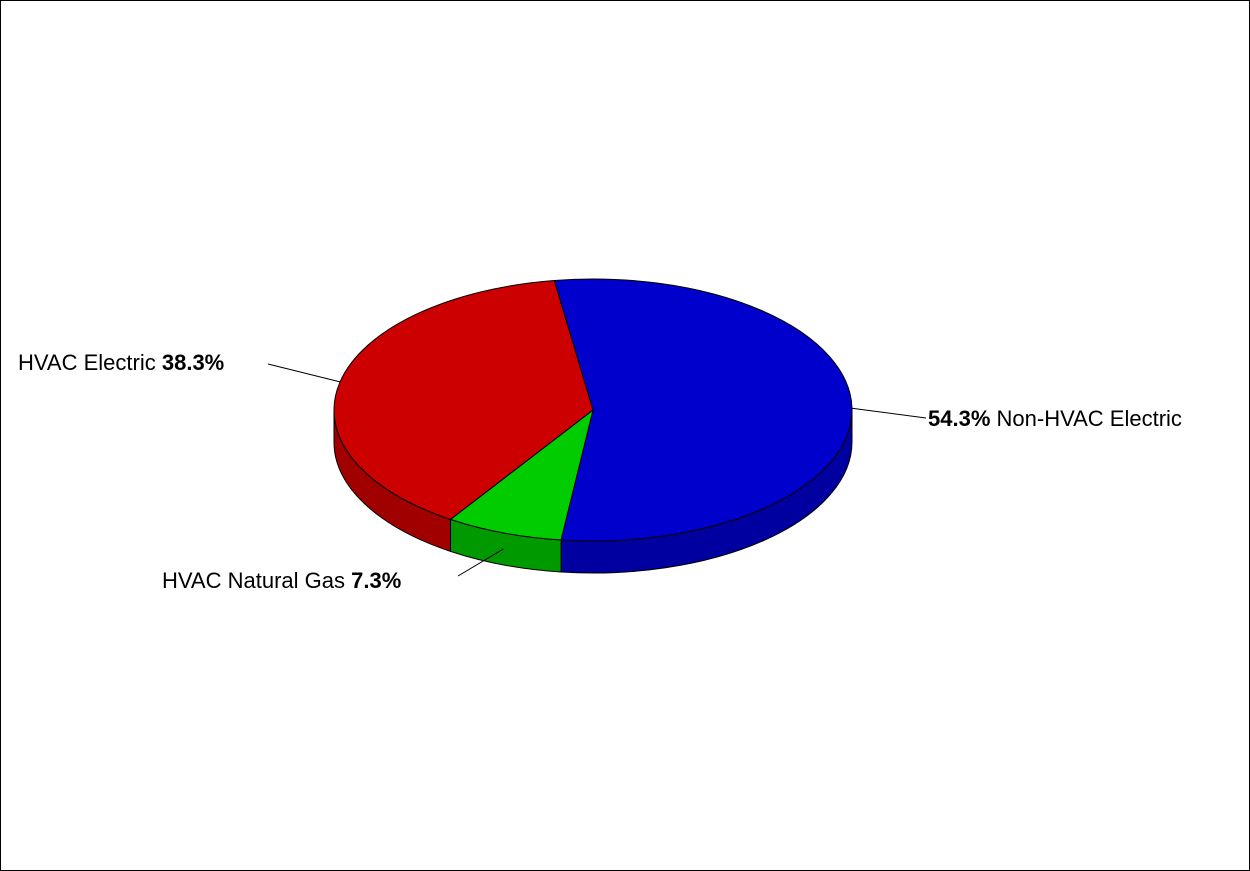 The width and height of the screenshot is (1250, 871). I want to click on pie-slice-hvac-natural-gas, so click(521, 474).